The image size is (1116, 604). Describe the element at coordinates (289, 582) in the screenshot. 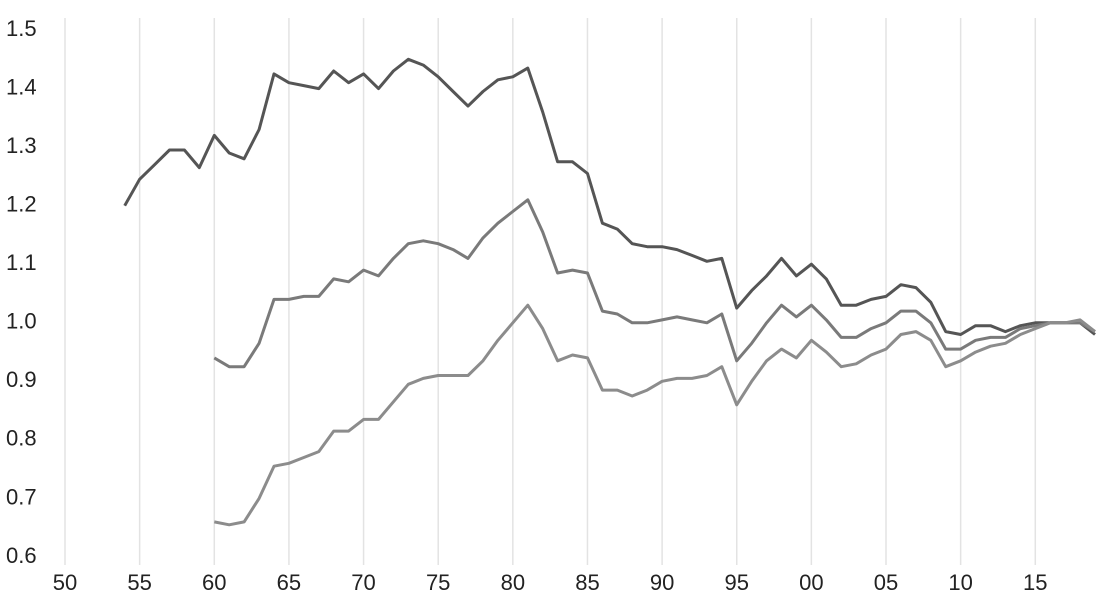

I see `x-tick-label: 65` at that location.